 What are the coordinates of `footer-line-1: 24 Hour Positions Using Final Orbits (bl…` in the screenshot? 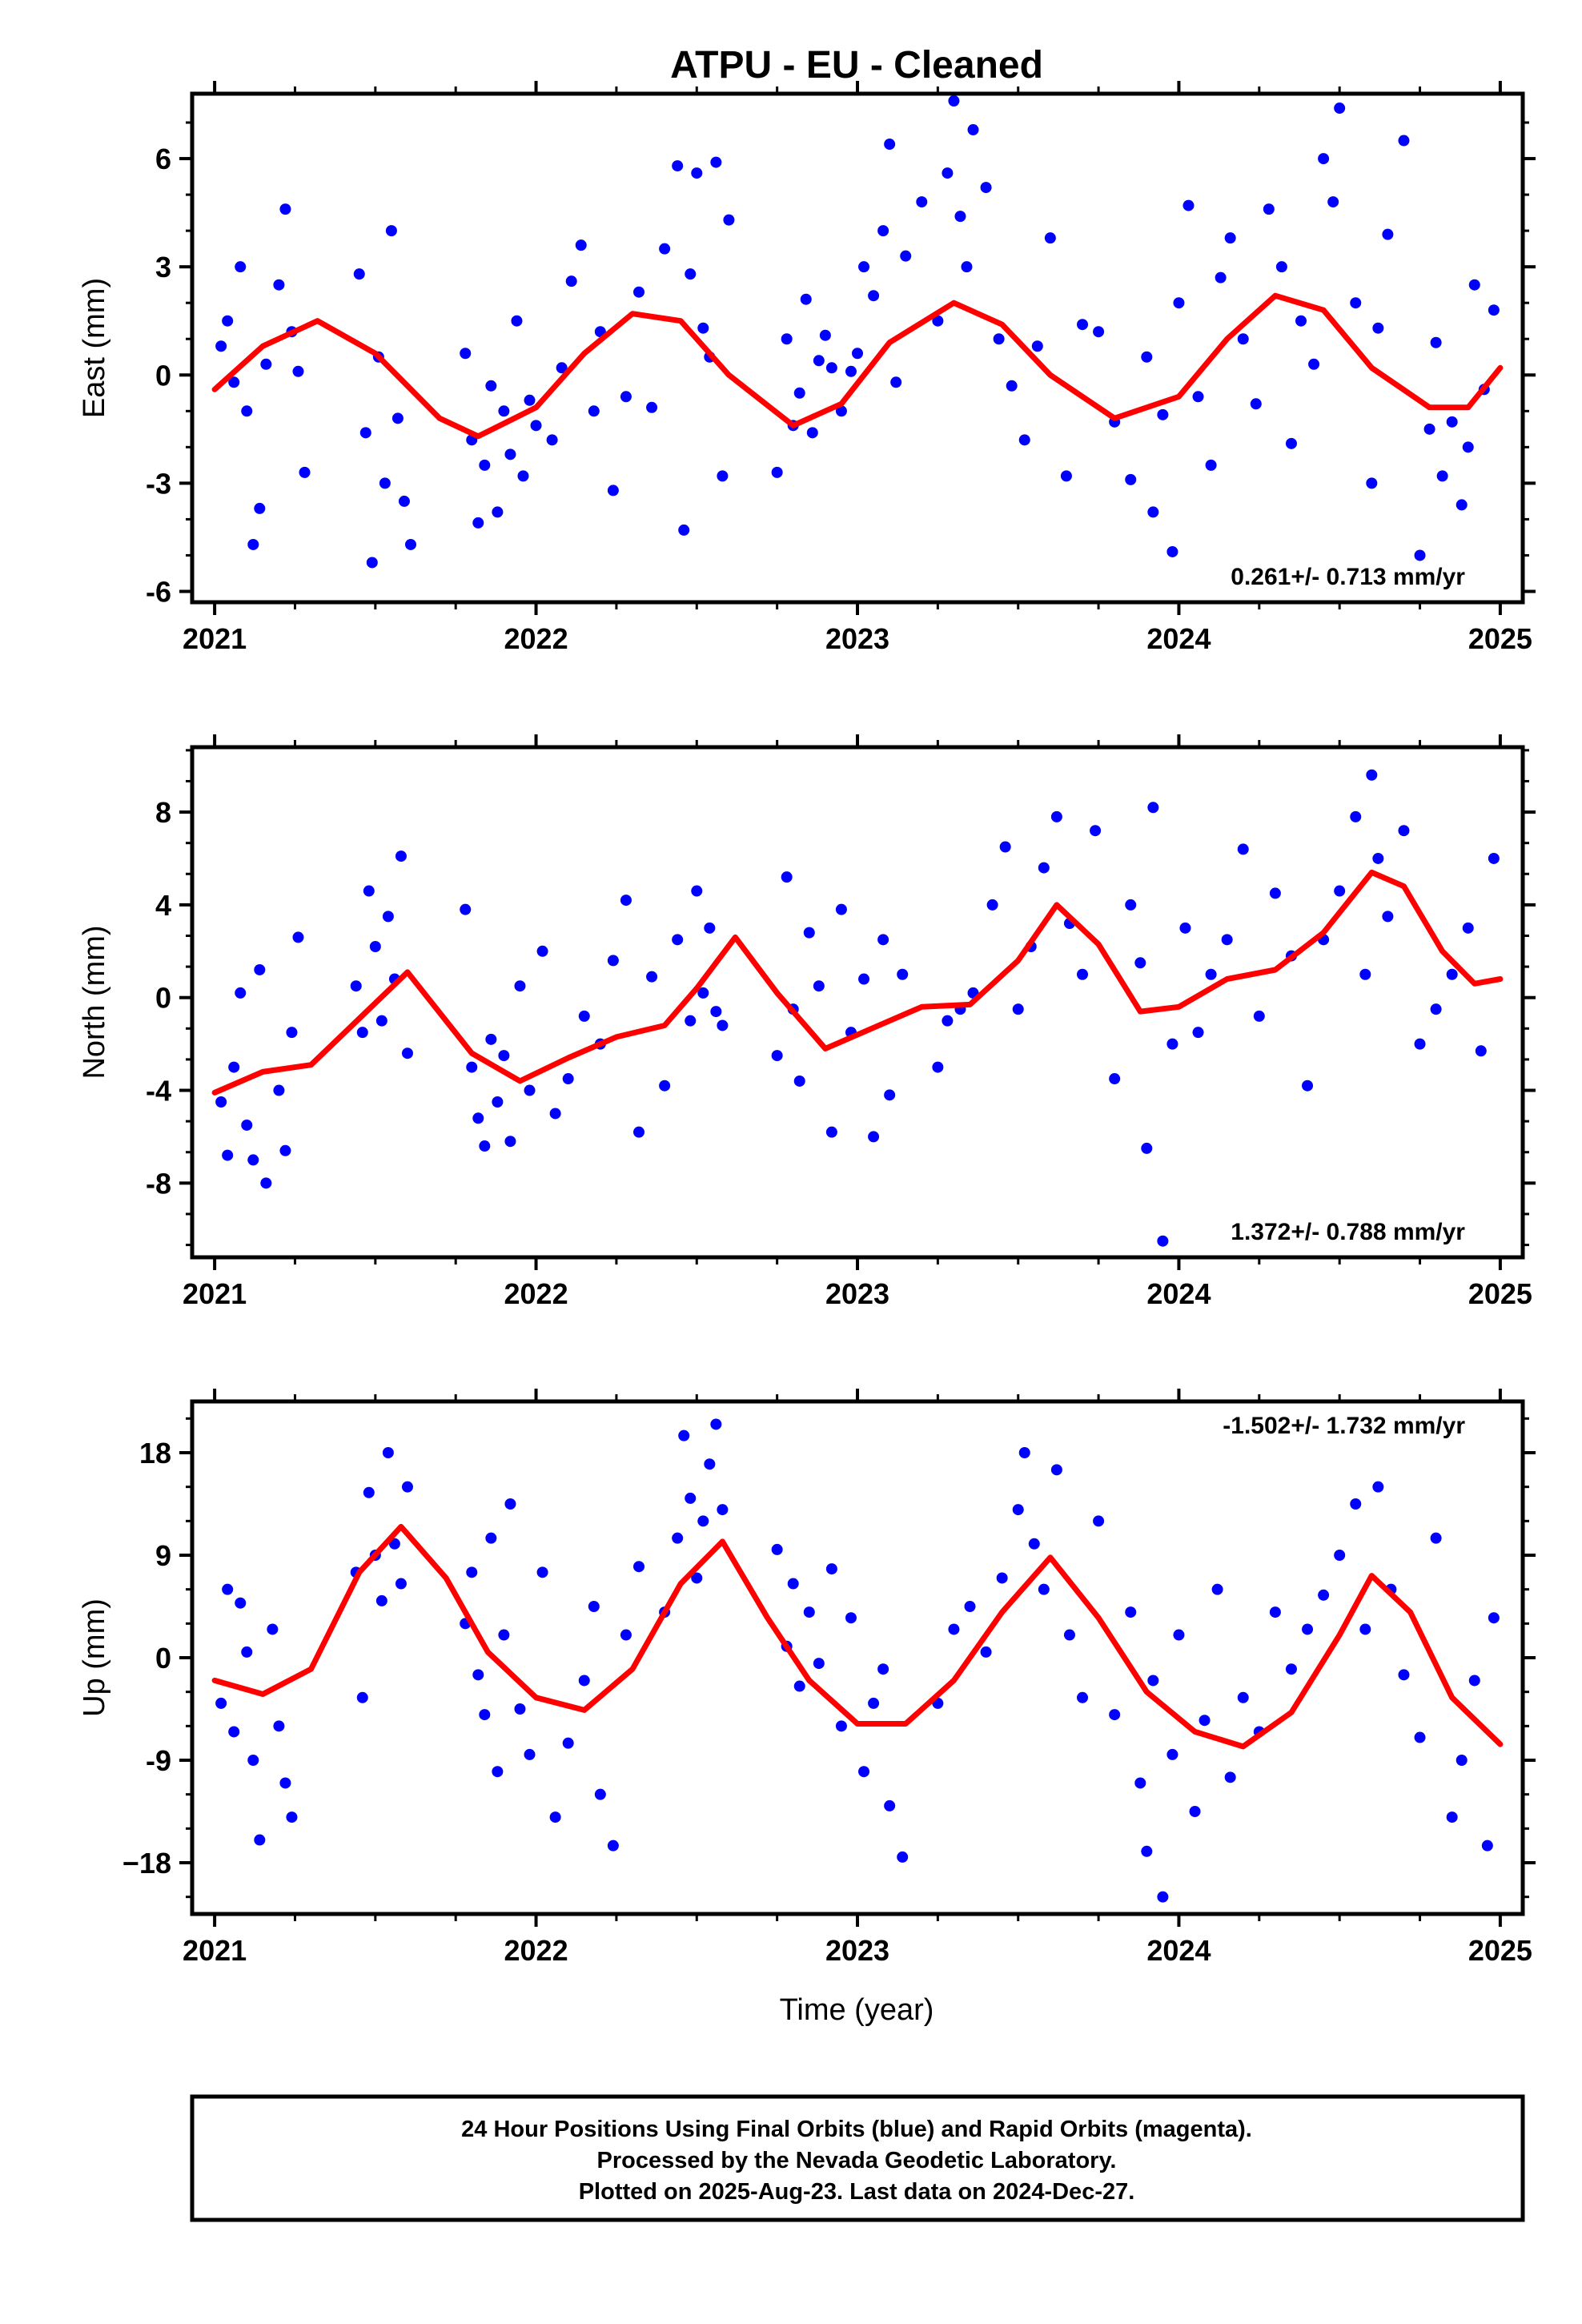 It's located at (856, 2129).